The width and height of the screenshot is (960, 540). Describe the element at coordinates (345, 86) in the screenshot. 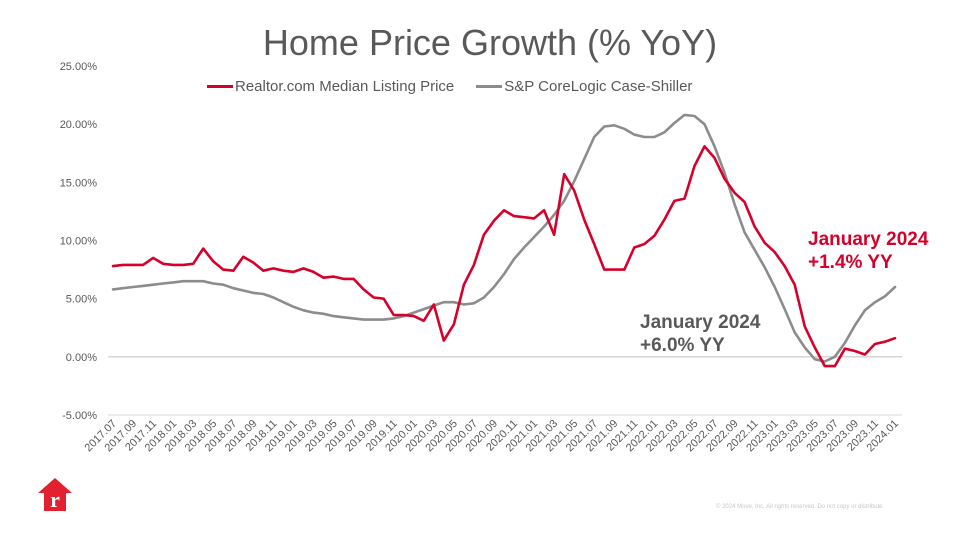

I see `legend-label-realtor: Realtor.com Median Listing Price` at that location.